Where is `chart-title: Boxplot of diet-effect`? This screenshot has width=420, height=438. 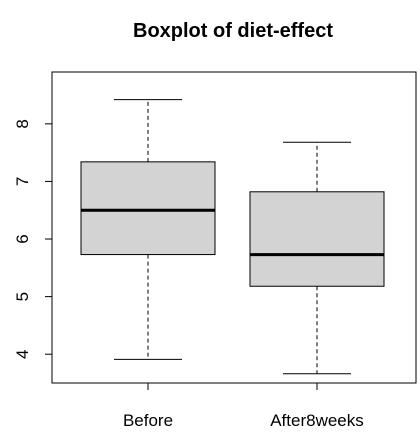 chart-title: Boxplot of diet-effect is located at coordinates (233, 31).